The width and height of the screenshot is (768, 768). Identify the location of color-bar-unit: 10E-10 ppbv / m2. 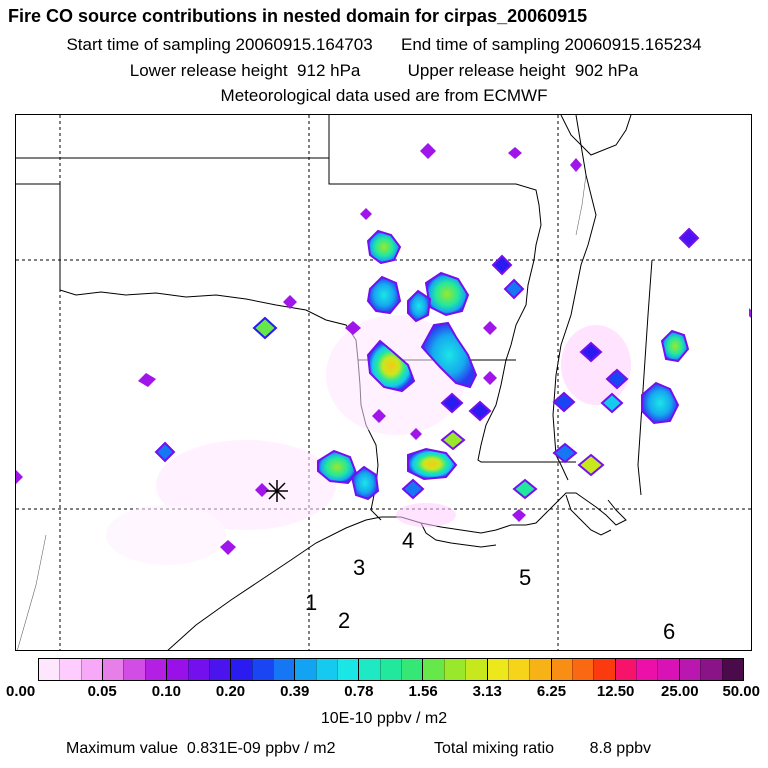
(384, 718).